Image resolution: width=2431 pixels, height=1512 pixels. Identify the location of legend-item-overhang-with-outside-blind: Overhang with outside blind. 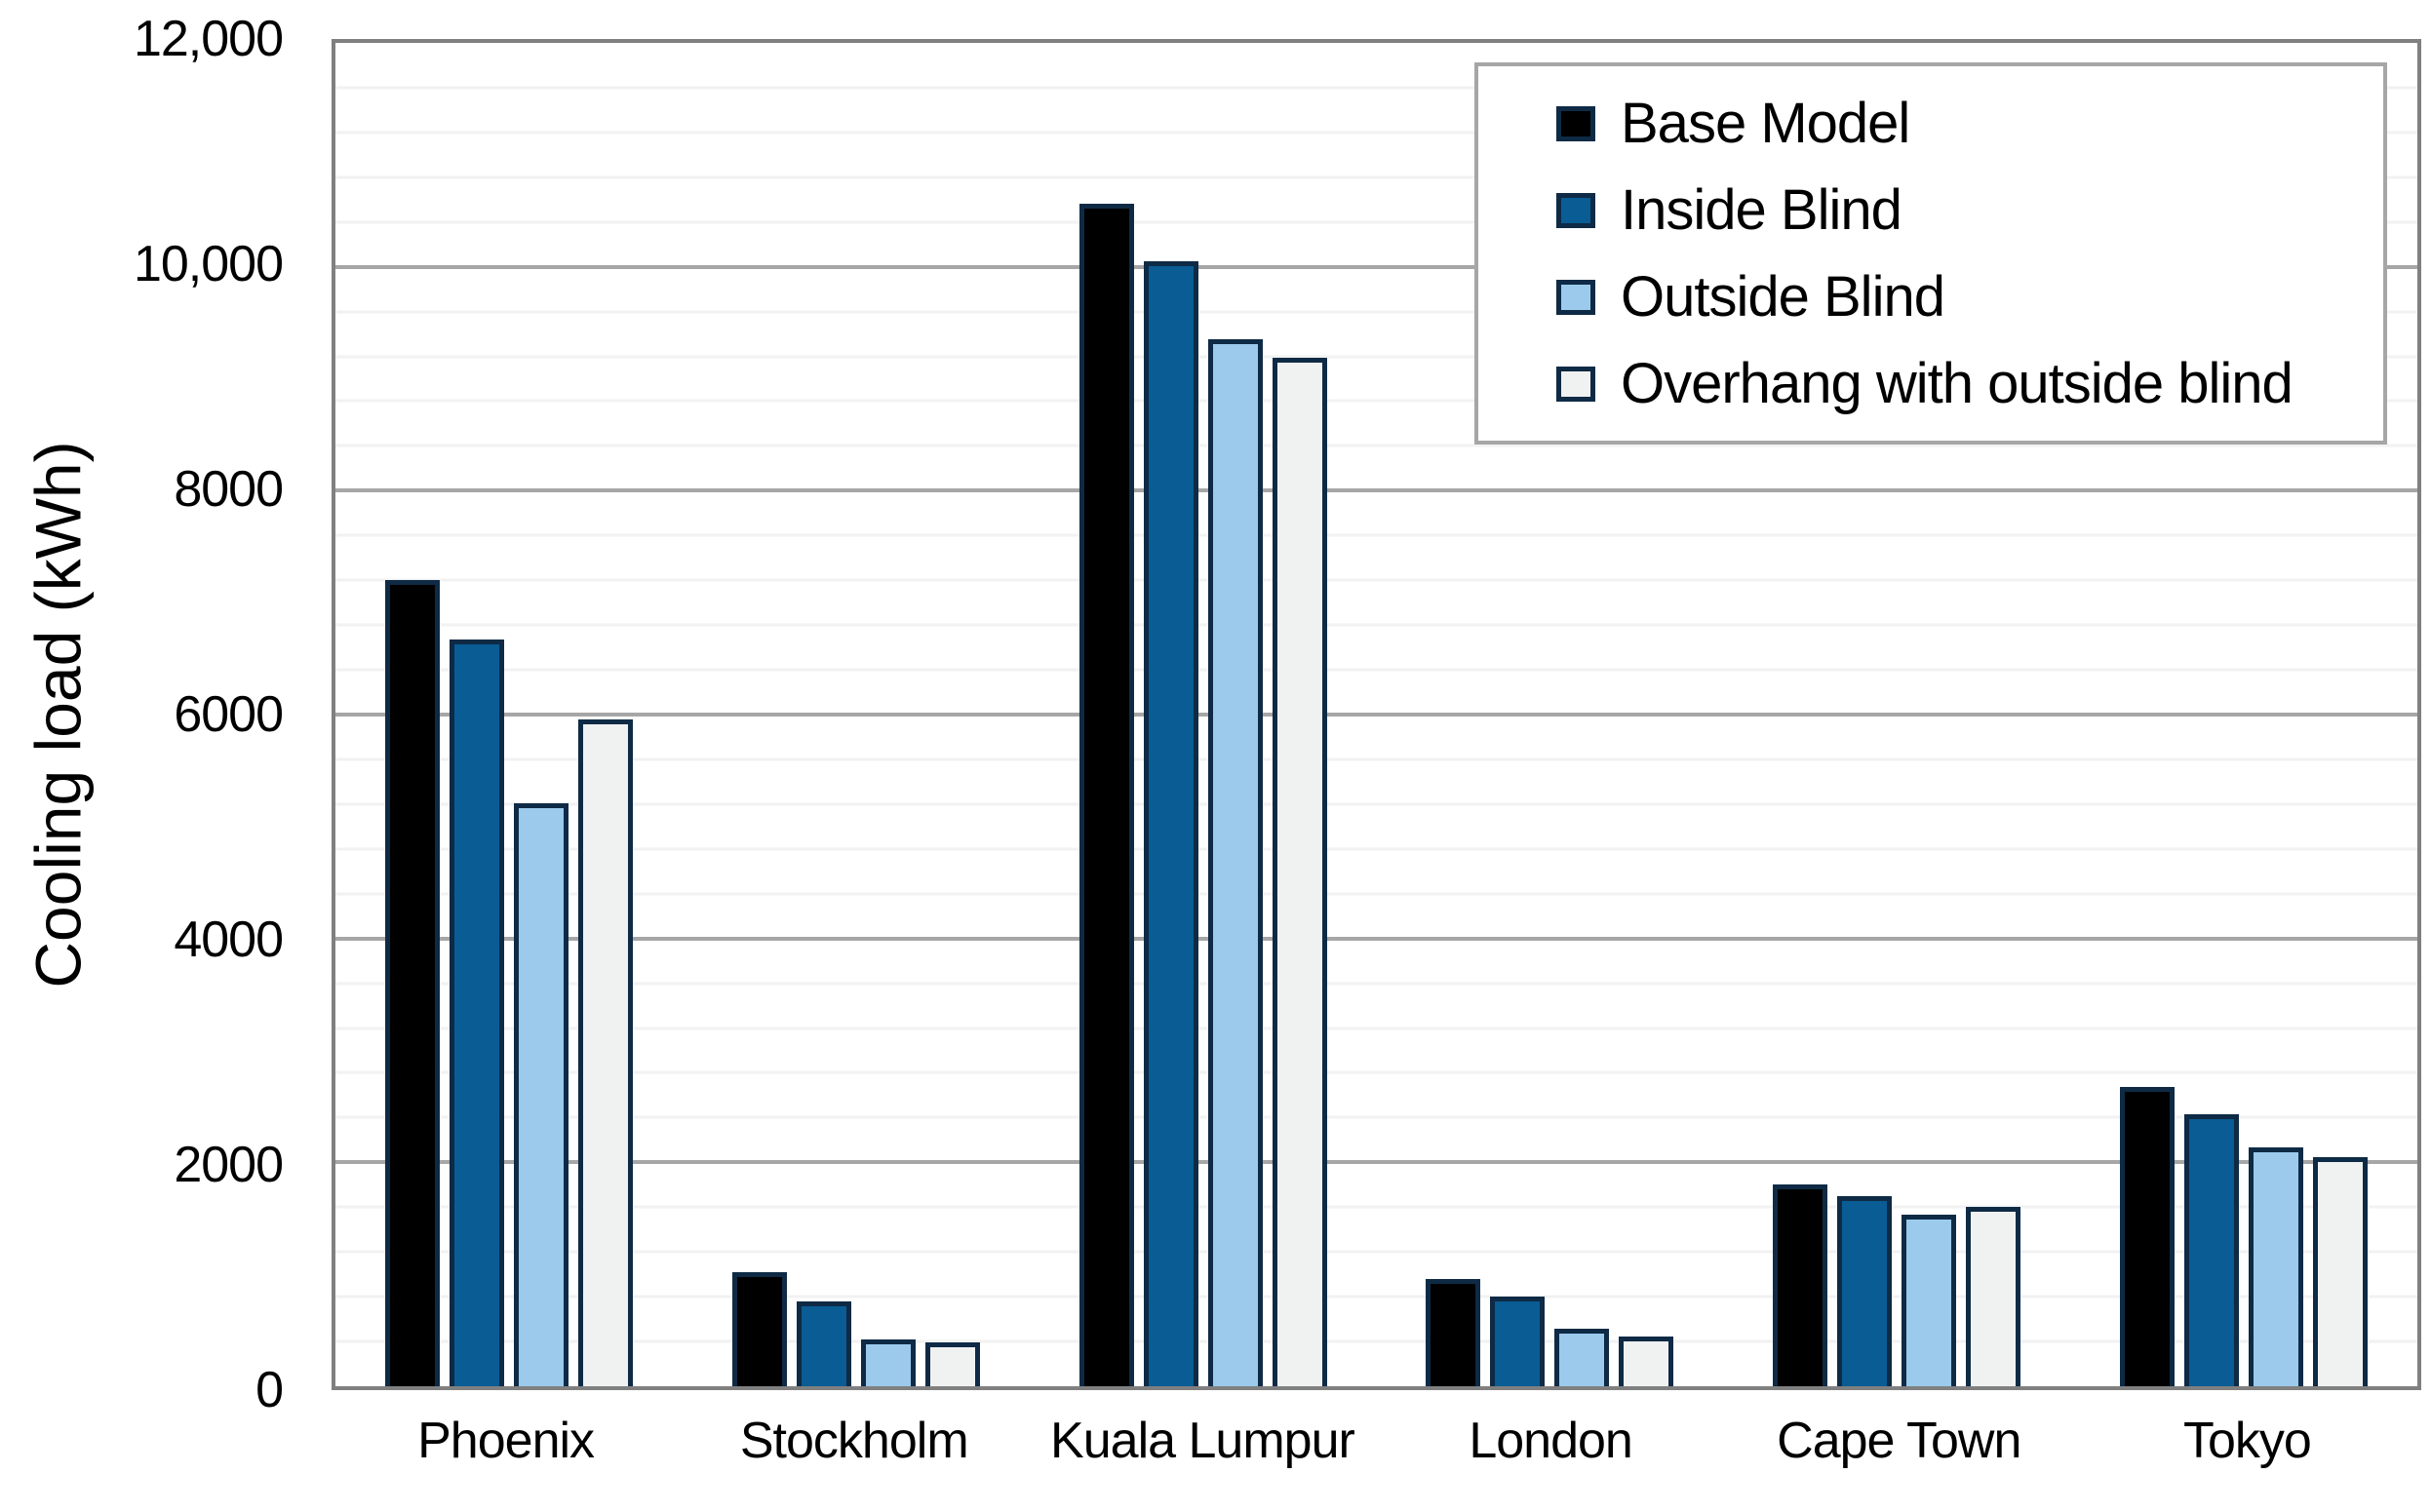
(1964, 383).